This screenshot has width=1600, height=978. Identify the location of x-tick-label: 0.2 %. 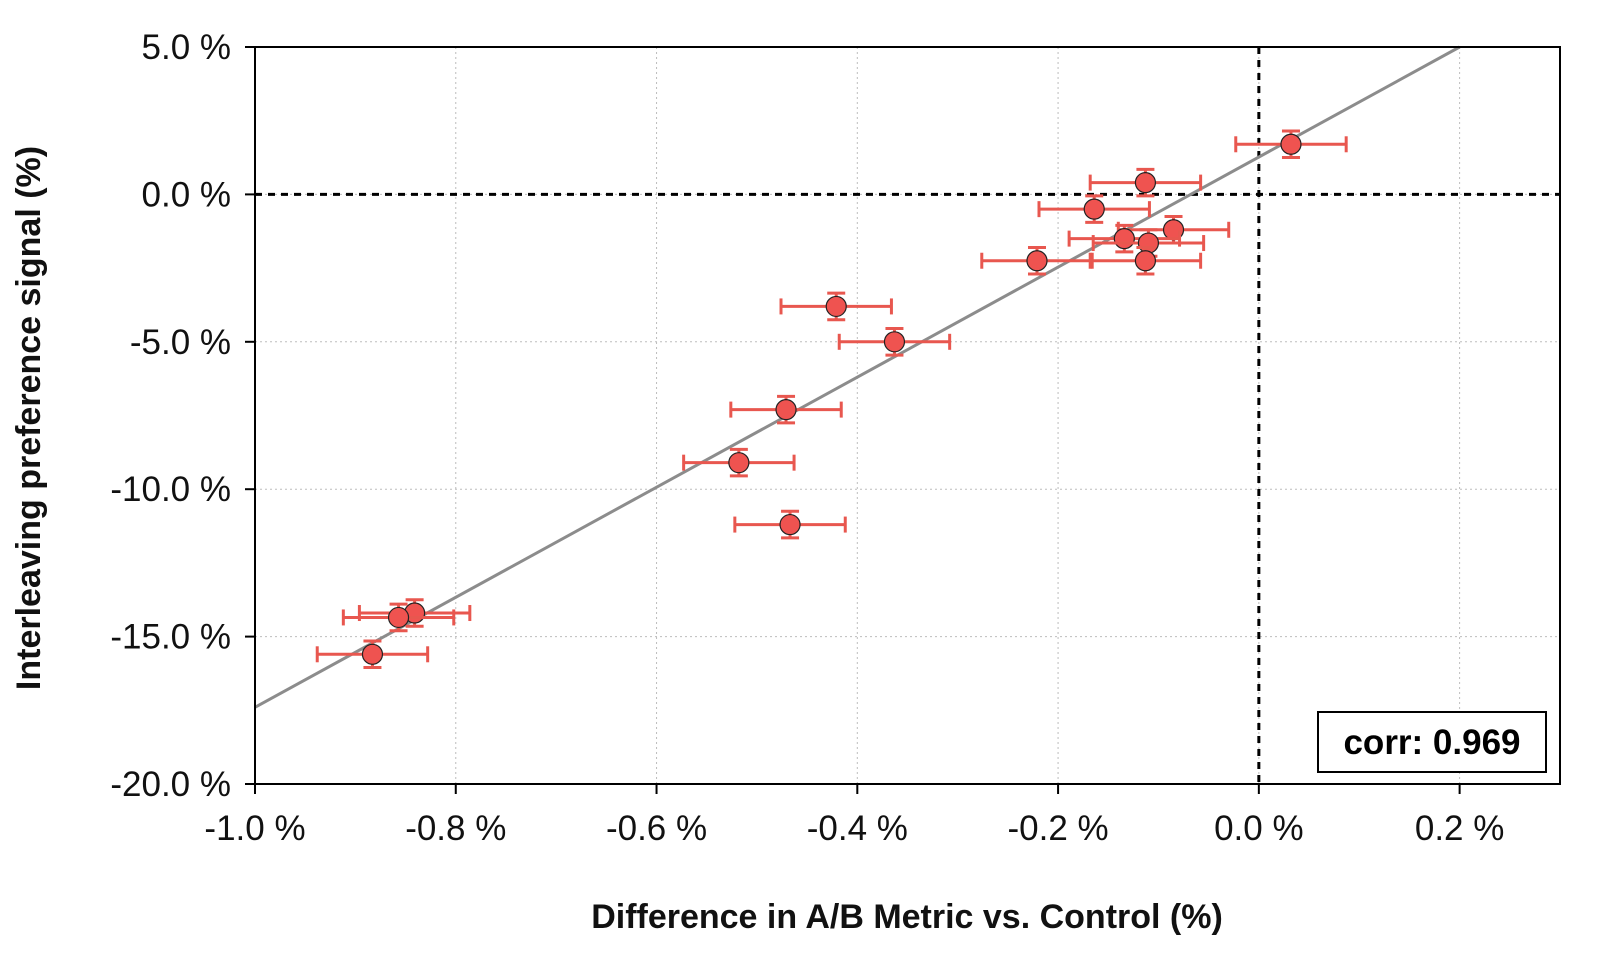
(1460, 828).